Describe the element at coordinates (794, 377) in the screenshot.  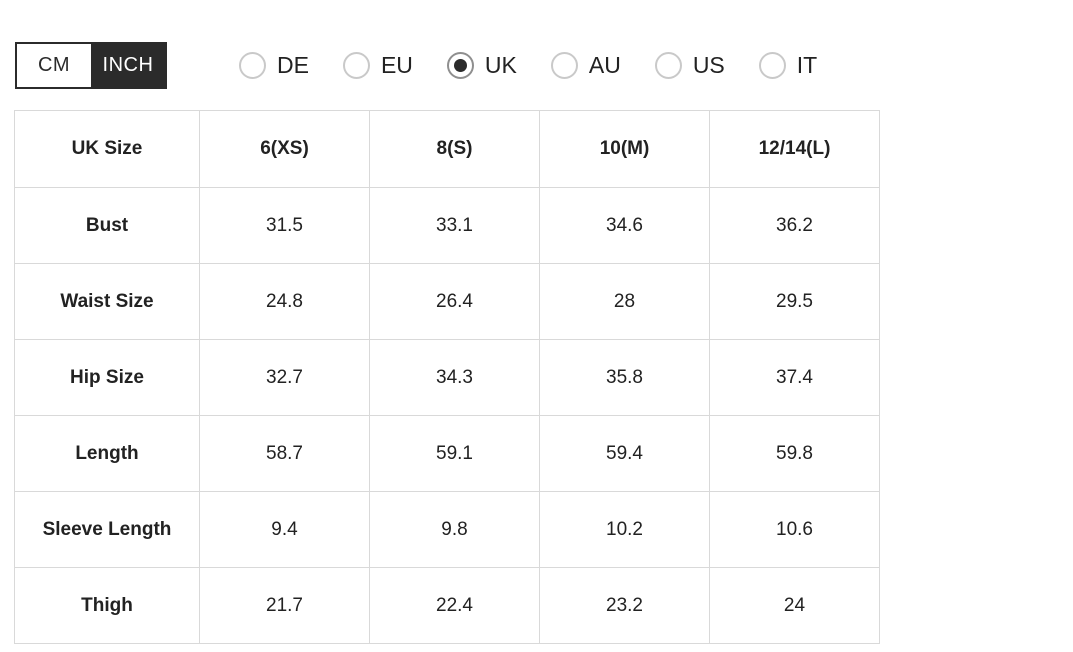
I see `size-value: 37.4` at that location.